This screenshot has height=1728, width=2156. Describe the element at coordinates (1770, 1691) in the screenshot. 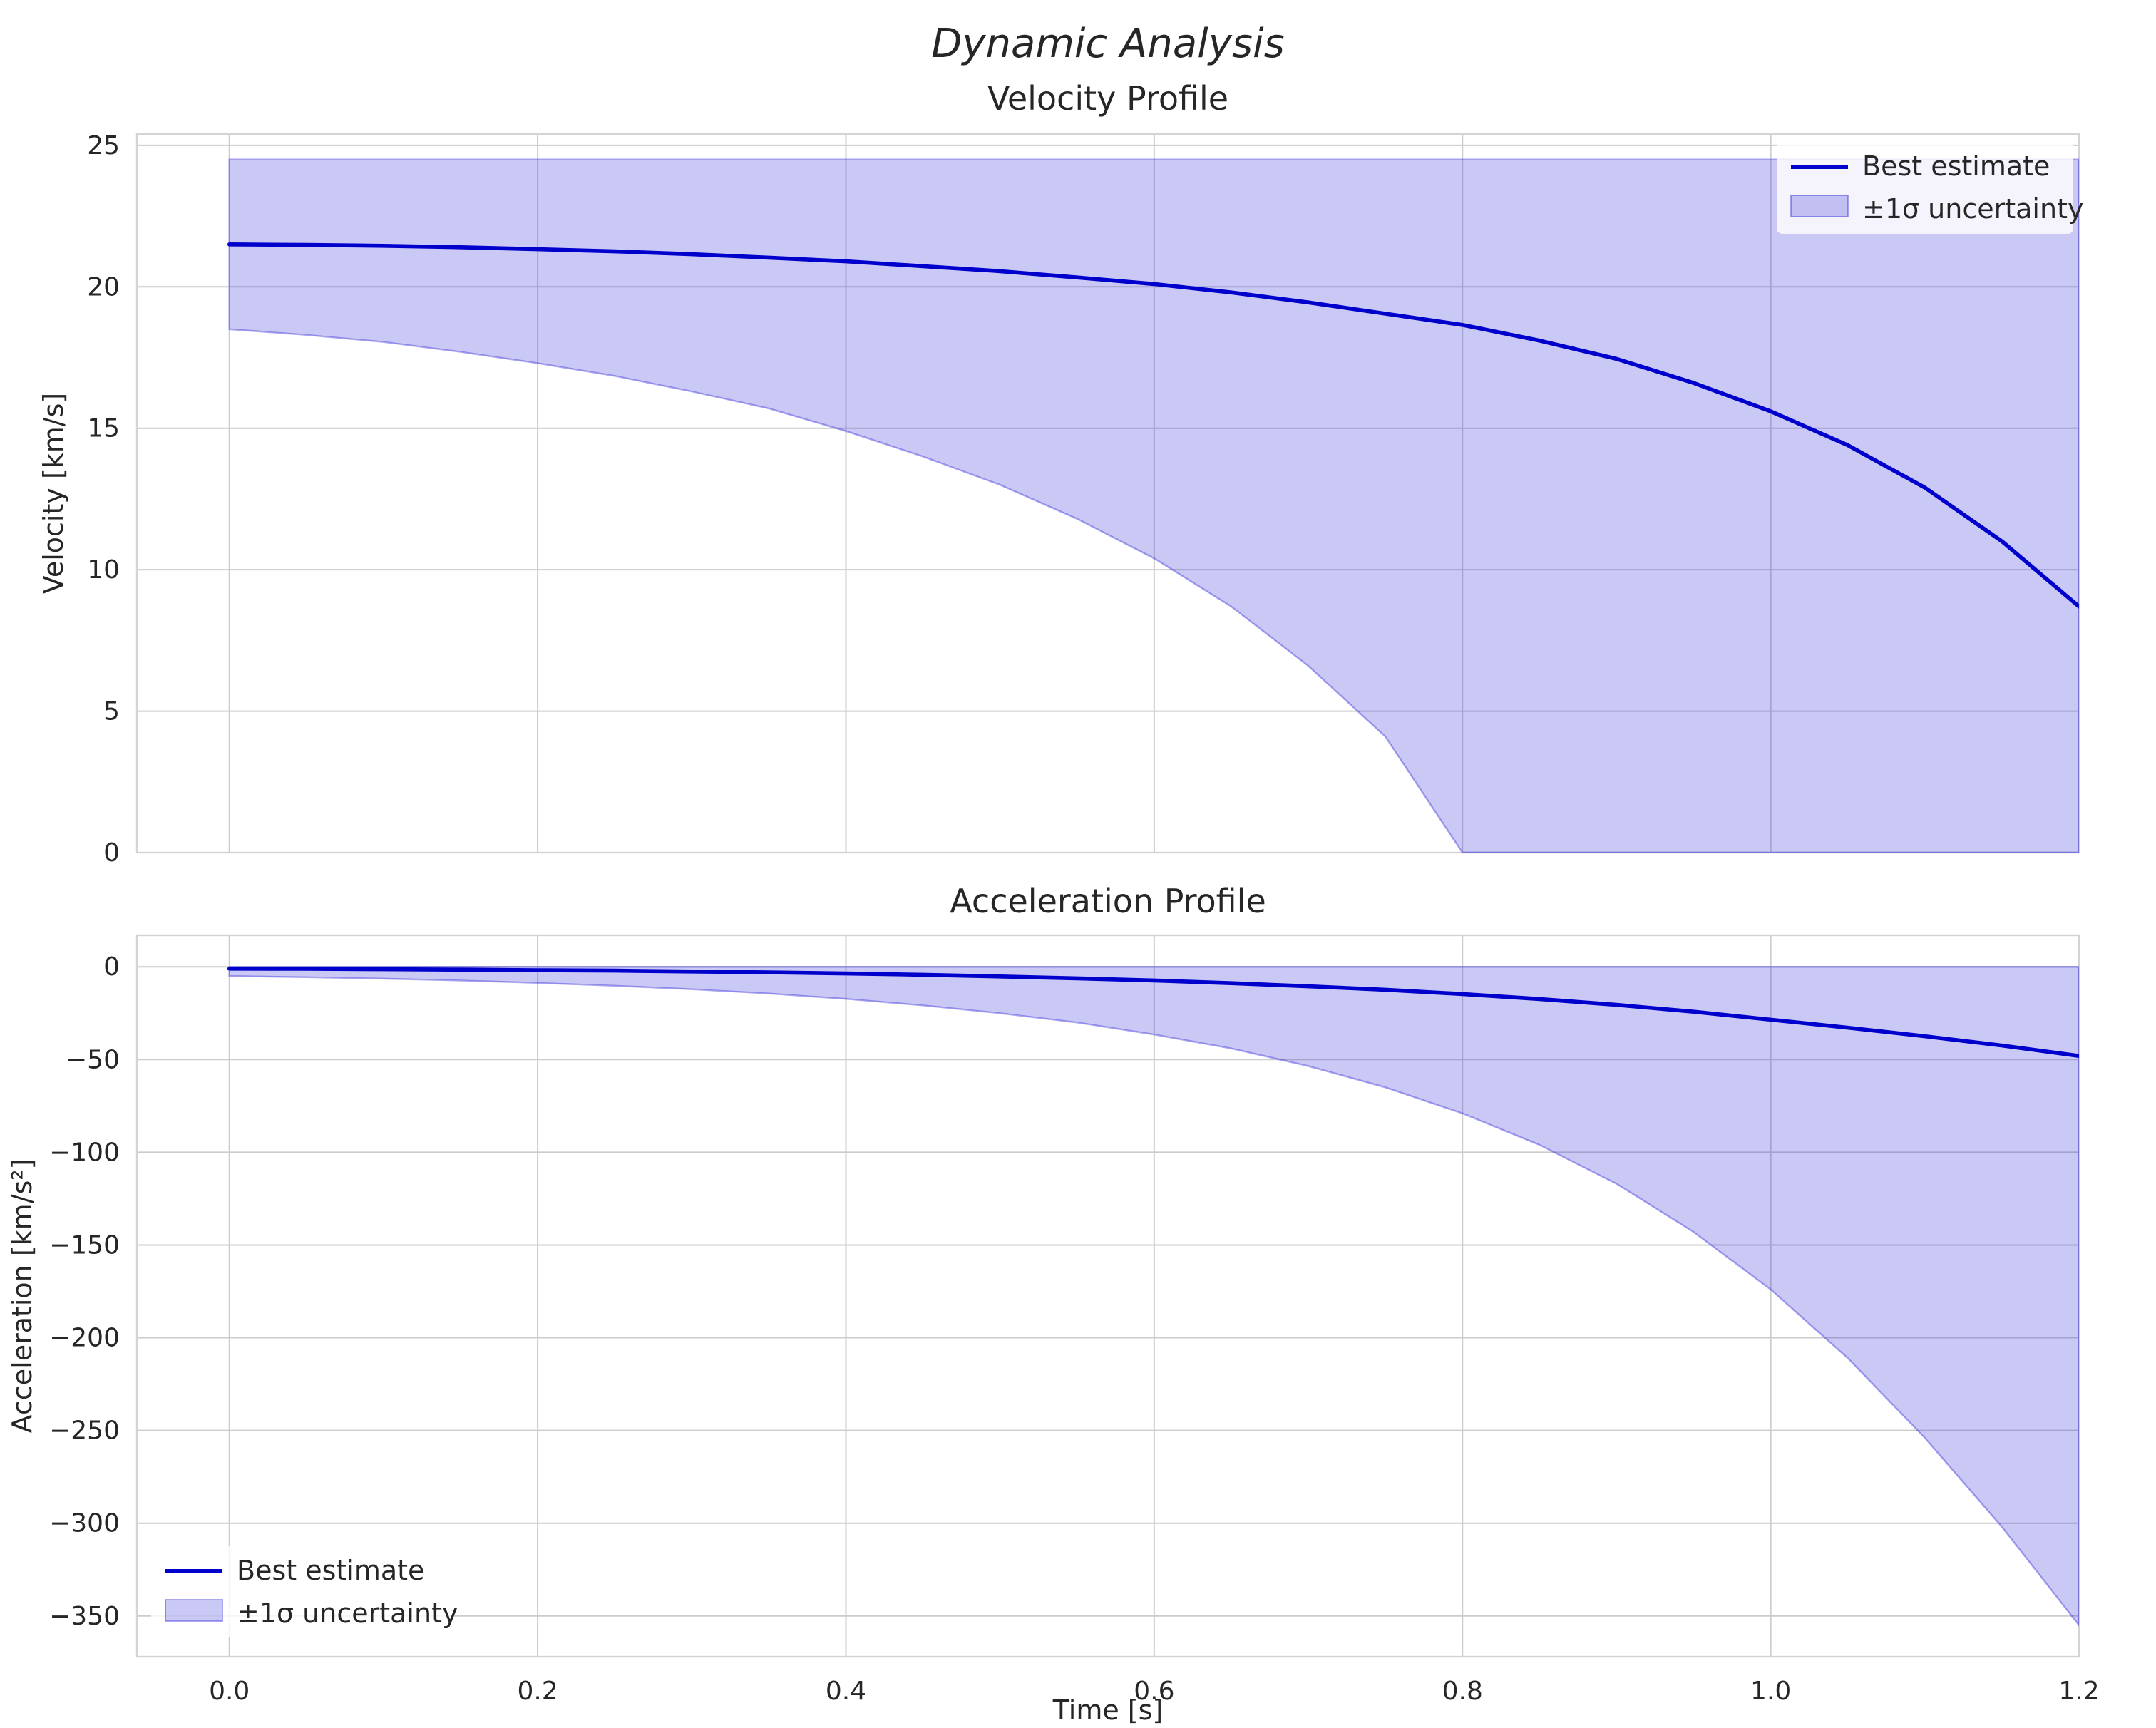

I see `acceleration-x-tick-label: 1.0` at that location.